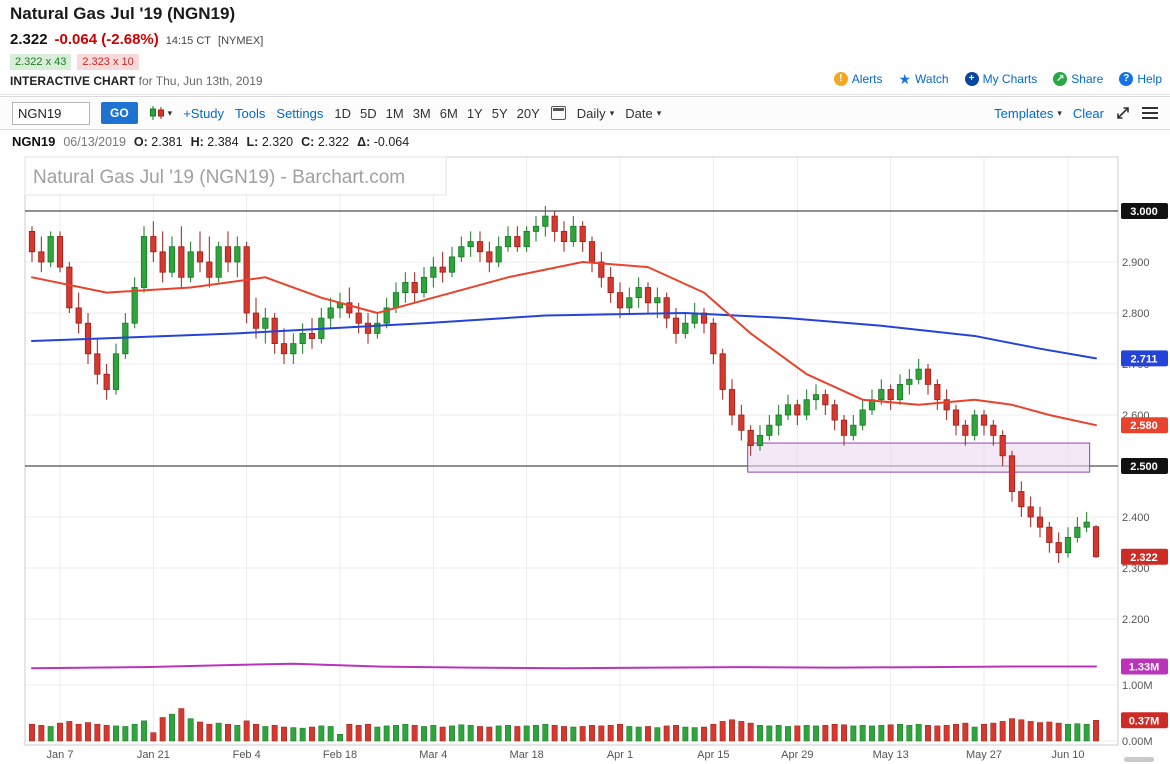  What do you see at coordinates (1136, 620) in the screenshot?
I see `svg-text: 2.200` at bounding box center [1136, 620].